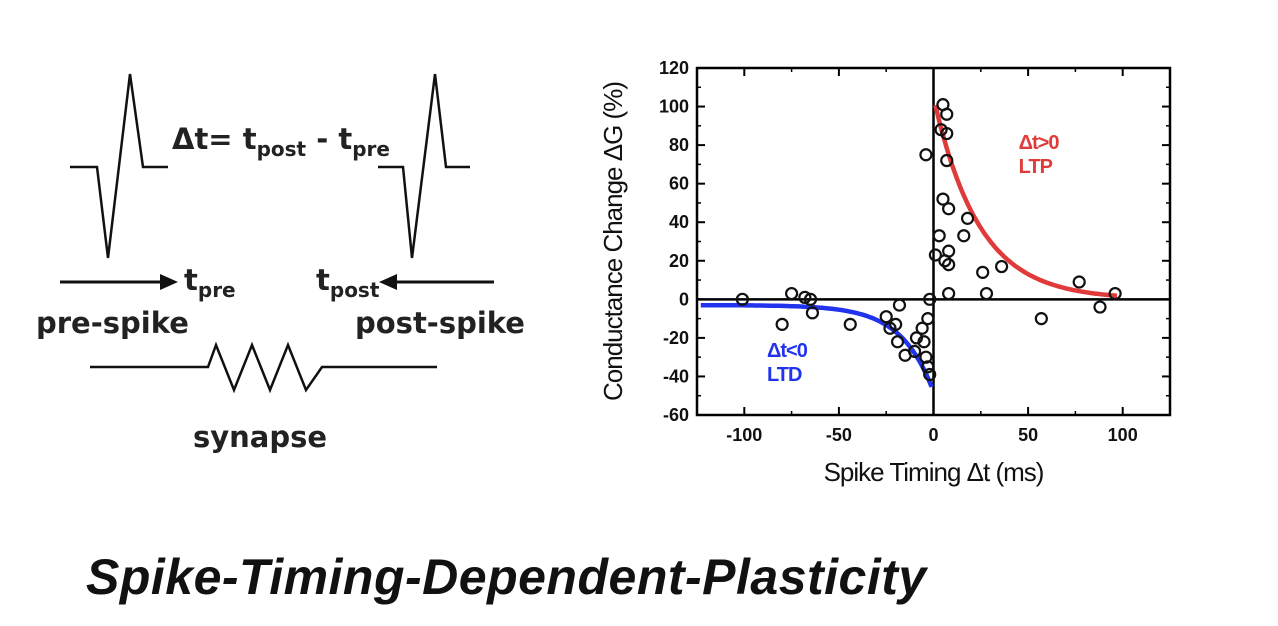 The width and height of the screenshot is (1278, 626). Describe the element at coordinates (744, 435) in the screenshot. I see `x-tick-label: -100` at that location.